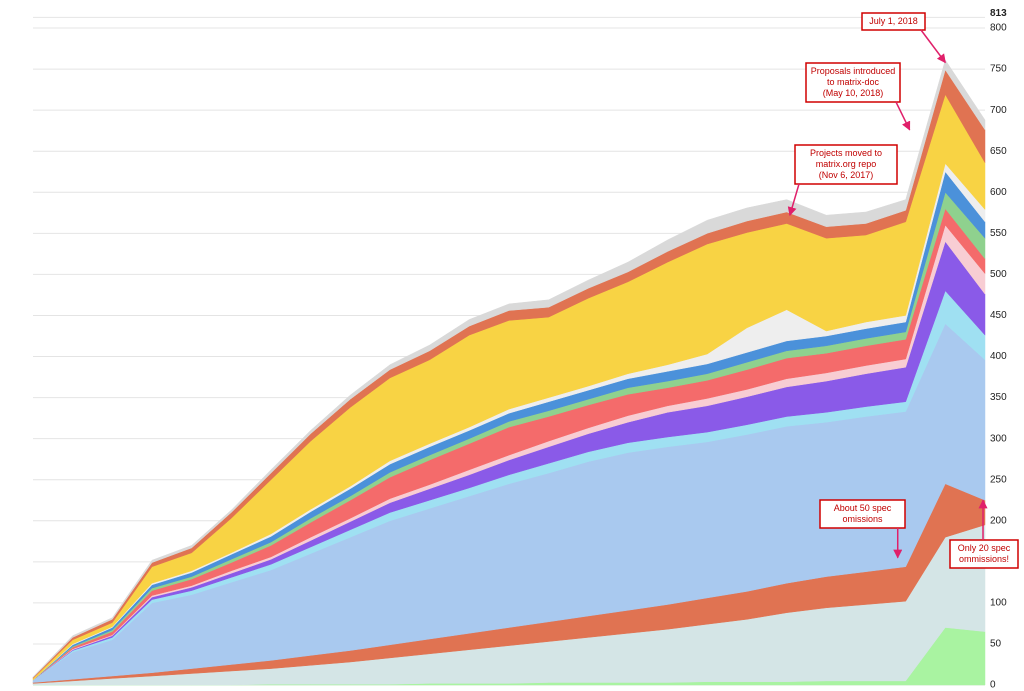 This screenshot has width=1024, height=691. What do you see at coordinates (998, 69) in the screenshot?
I see `y-tick-label: 750` at bounding box center [998, 69].